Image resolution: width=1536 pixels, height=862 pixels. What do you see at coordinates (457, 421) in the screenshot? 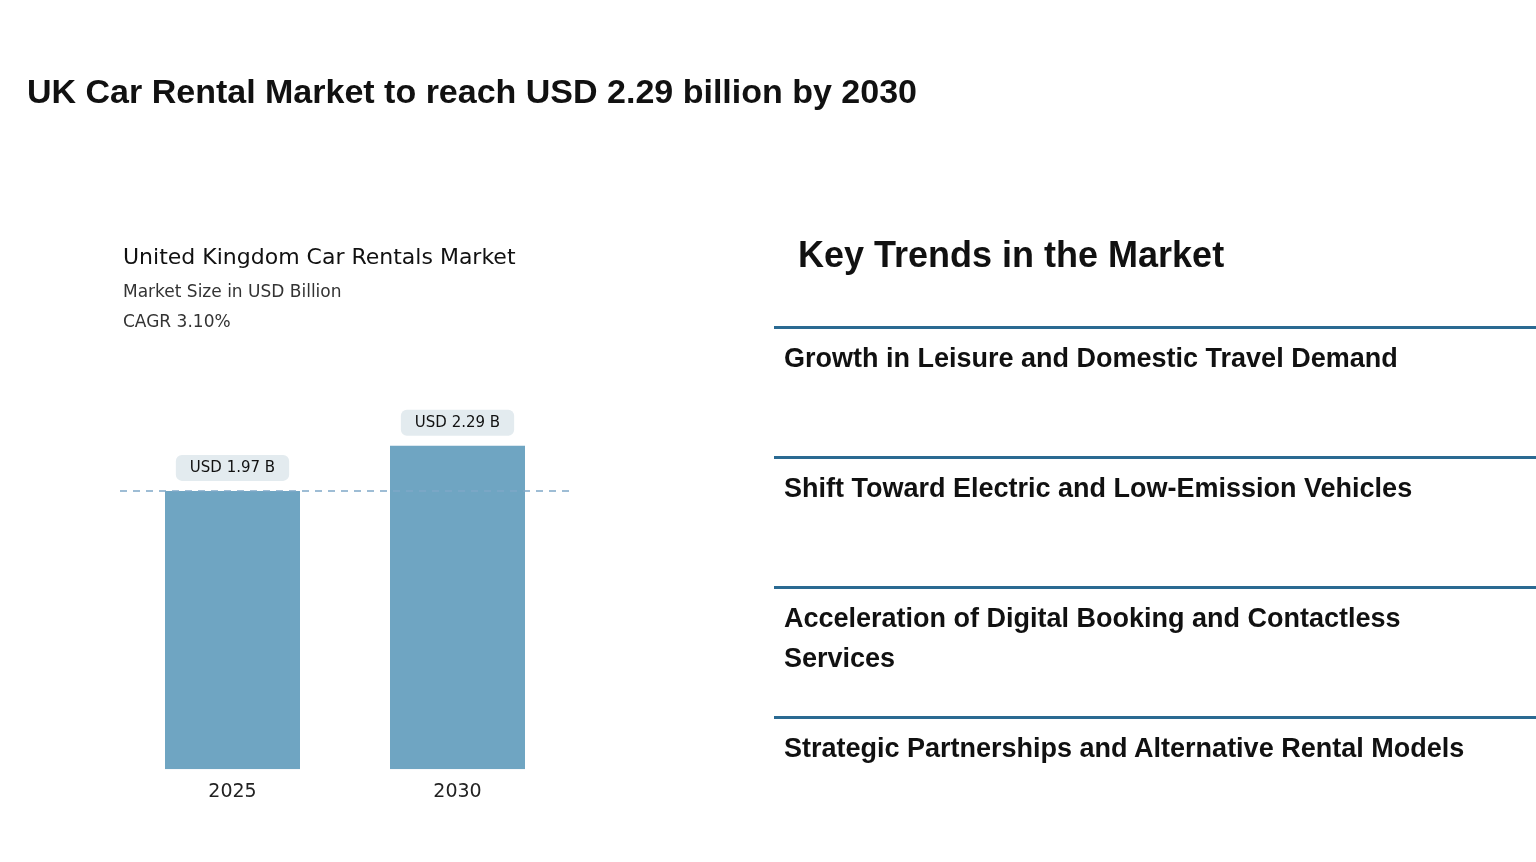
I see `data-label: USD 2.29 B` at bounding box center [457, 421].